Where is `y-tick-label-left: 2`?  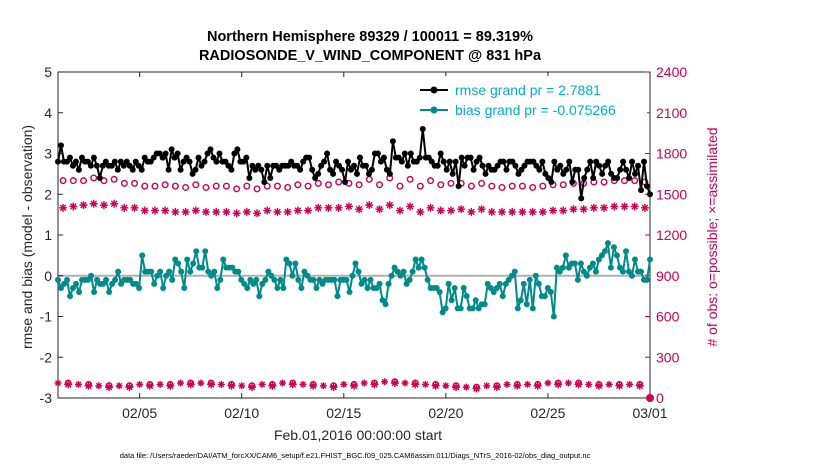 y-tick-label-left: 2 is located at coordinates (48, 194).